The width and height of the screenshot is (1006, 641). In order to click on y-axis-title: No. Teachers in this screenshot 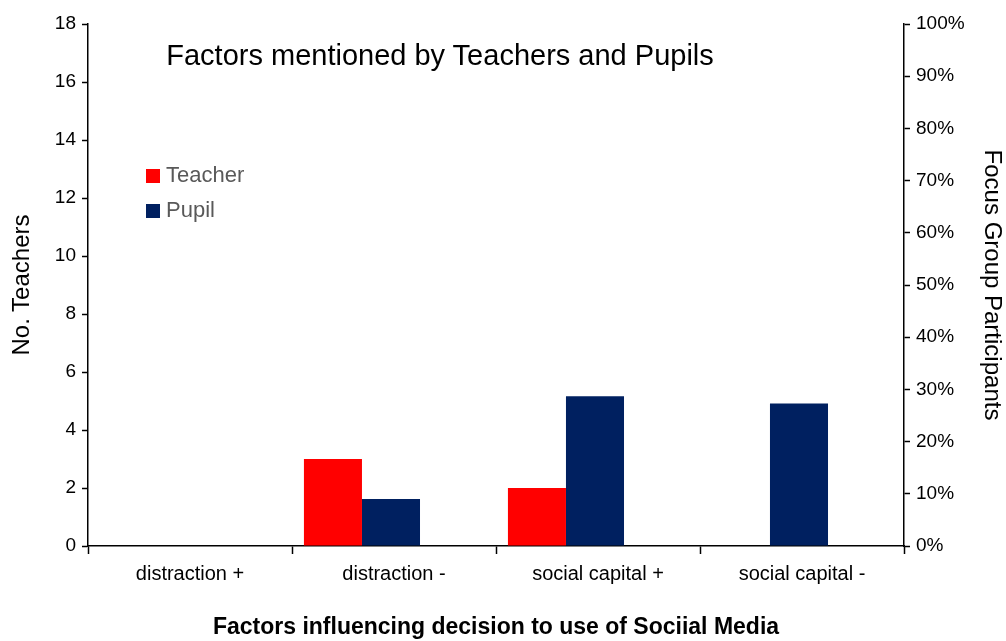, I will do `click(21, 285)`.